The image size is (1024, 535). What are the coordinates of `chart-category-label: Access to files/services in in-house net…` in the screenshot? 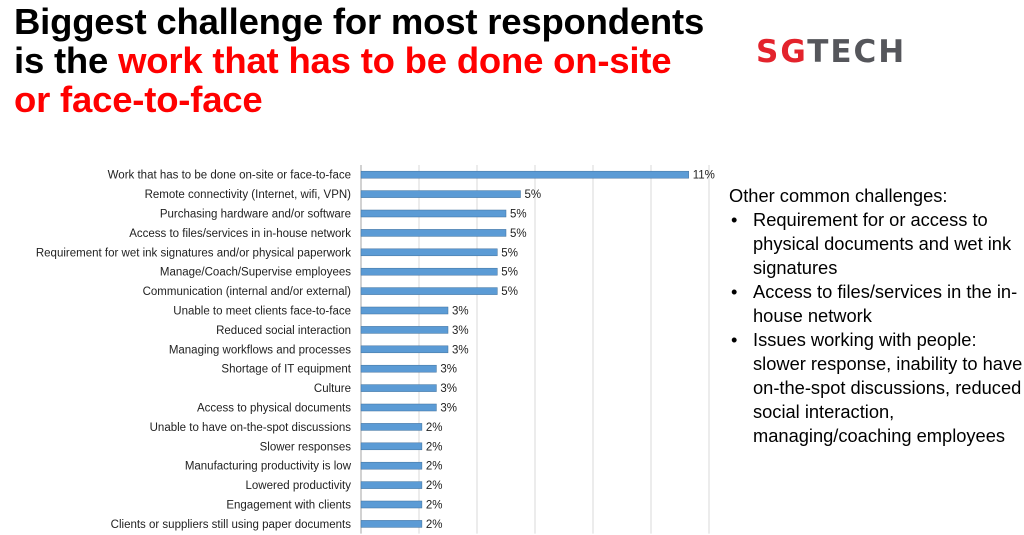 It's located at (240, 234).